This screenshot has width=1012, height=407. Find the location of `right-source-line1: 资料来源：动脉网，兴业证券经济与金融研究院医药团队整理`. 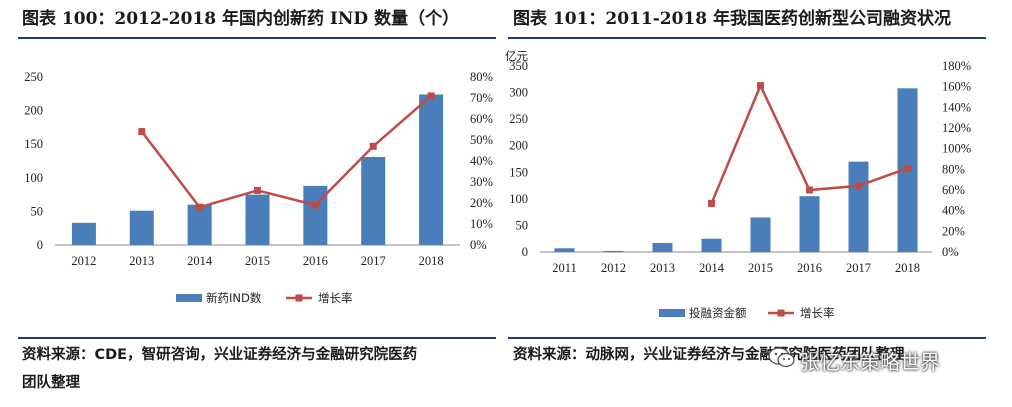

right-source-line1: 资料来源：动脉网，兴业证券经济与金融研究院医药团队整理 is located at coordinates (709, 355).